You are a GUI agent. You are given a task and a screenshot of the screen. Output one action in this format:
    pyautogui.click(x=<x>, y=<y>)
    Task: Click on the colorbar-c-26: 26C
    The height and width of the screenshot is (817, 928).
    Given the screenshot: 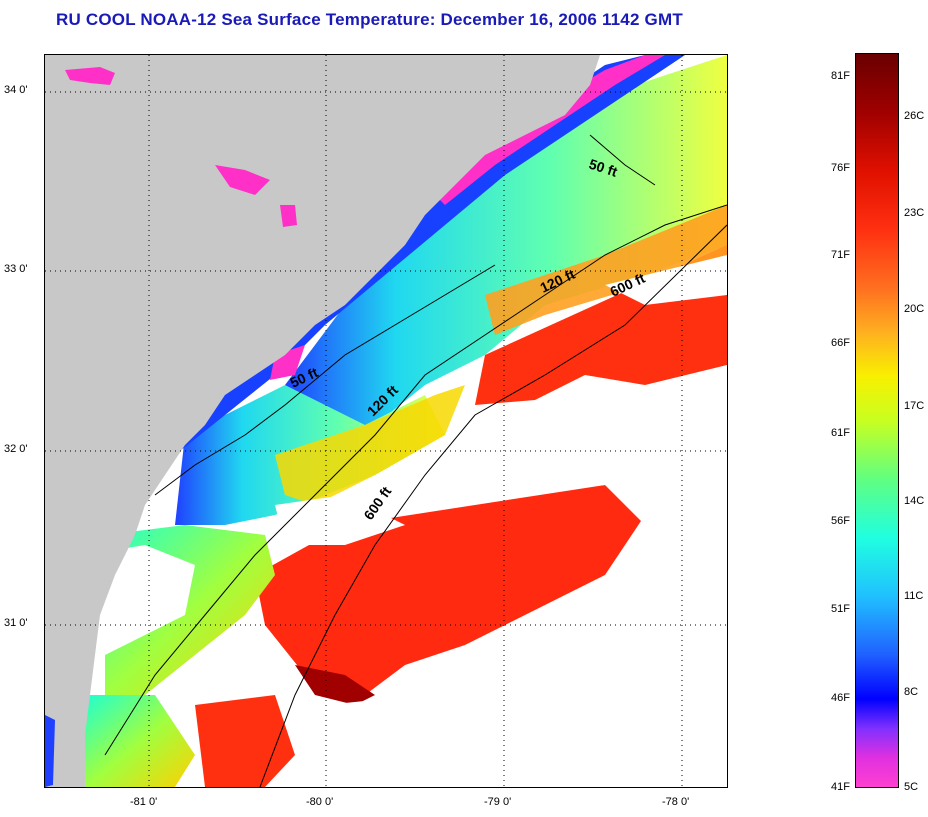 What is the action you would take?
    pyautogui.click(x=914, y=116)
    